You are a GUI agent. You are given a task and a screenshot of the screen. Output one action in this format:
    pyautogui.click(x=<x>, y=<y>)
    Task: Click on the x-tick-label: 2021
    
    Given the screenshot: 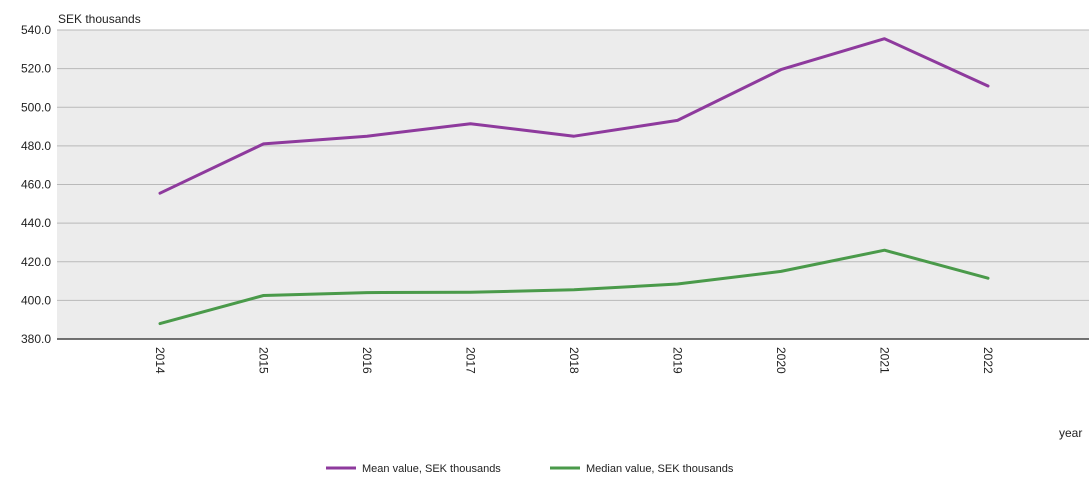 What is the action you would take?
    pyautogui.click(x=885, y=360)
    